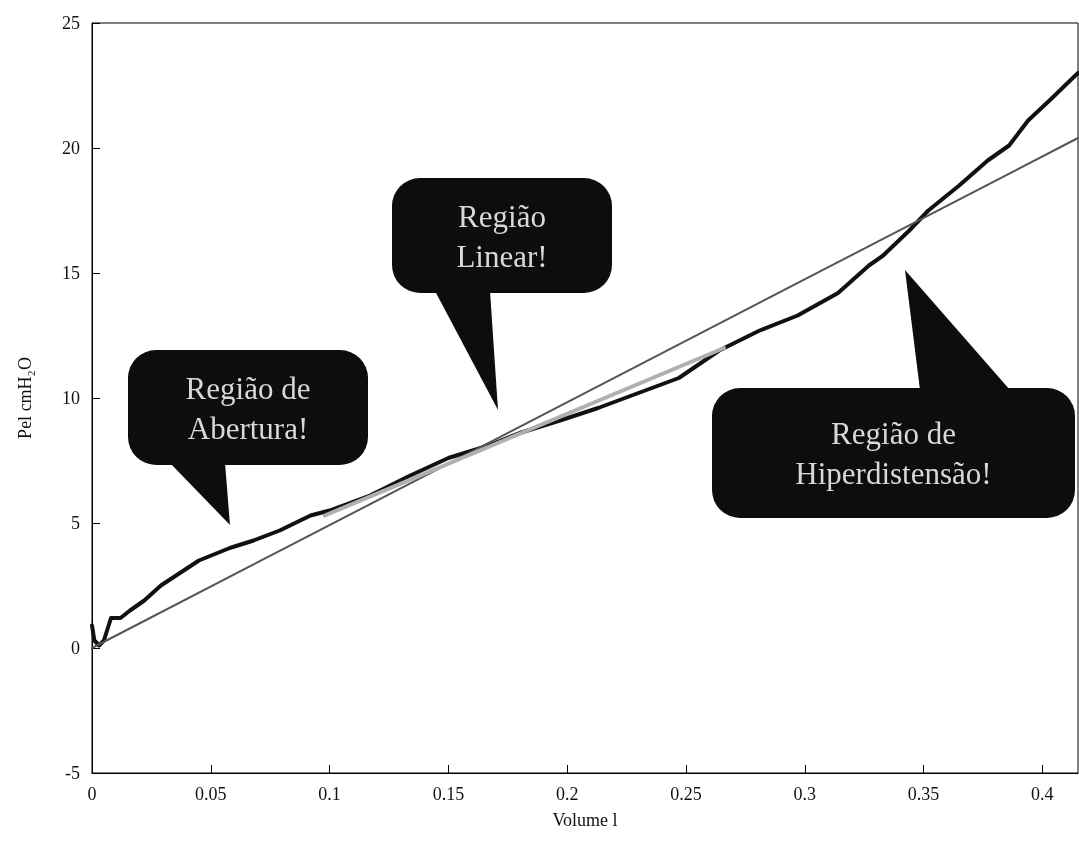 This screenshot has height=843, width=1079. What do you see at coordinates (248, 408) in the screenshot?
I see `annotation: Região de Abertura!` at bounding box center [248, 408].